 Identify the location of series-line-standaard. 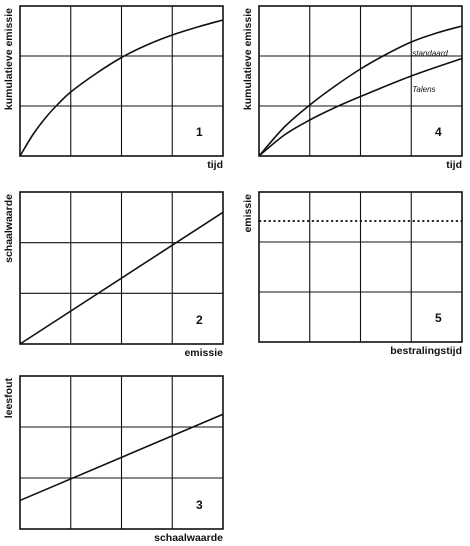
(360, 91).